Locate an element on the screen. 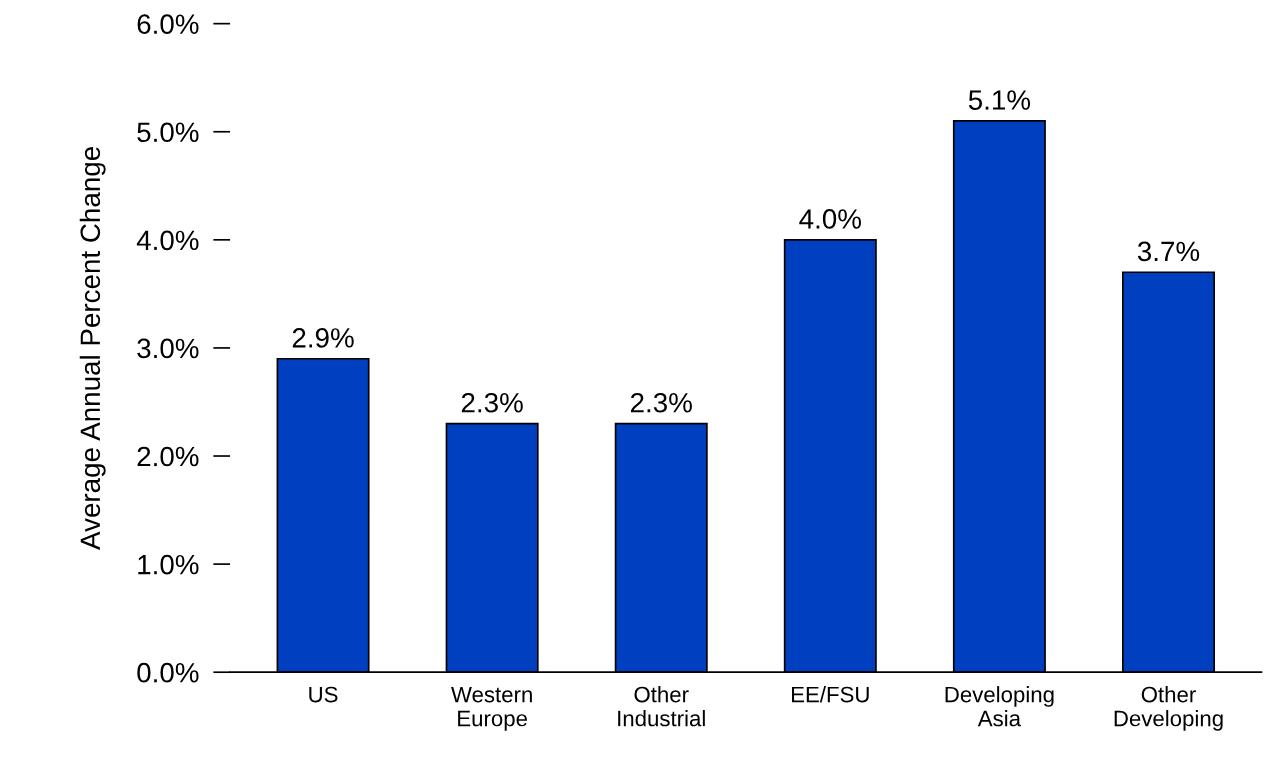 This screenshot has height=763, width=1264. x-tick-label: EE/FSU is located at coordinates (830, 694).